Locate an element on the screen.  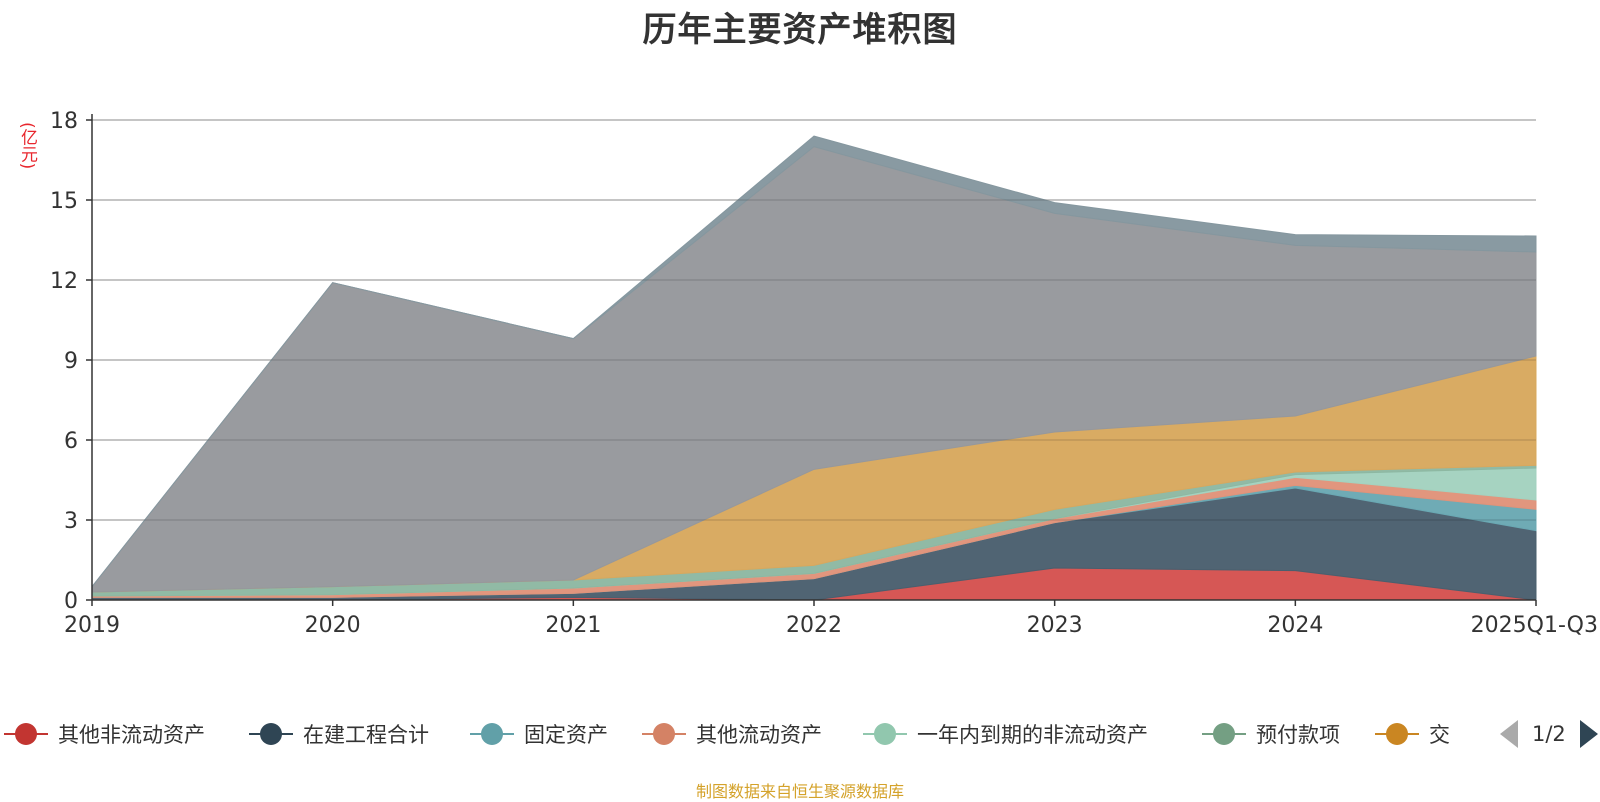
legend-label: 一年内到期的非流动资产 is located at coordinates (1032, 735).